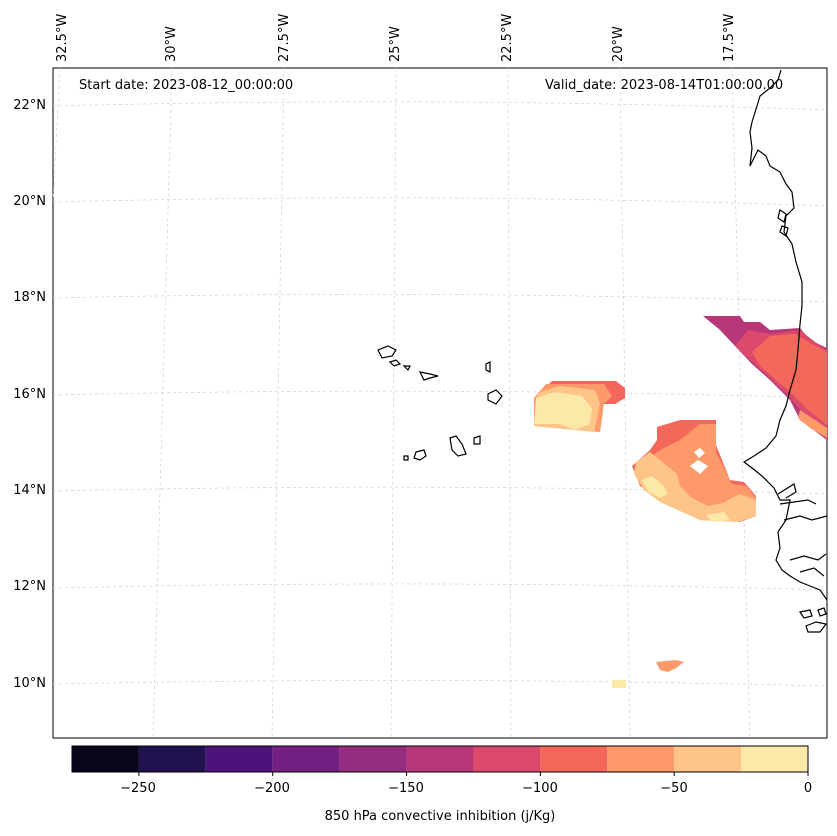 This screenshot has width=837, height=836. I want to click on island-santo-antao, so click(387, 352).